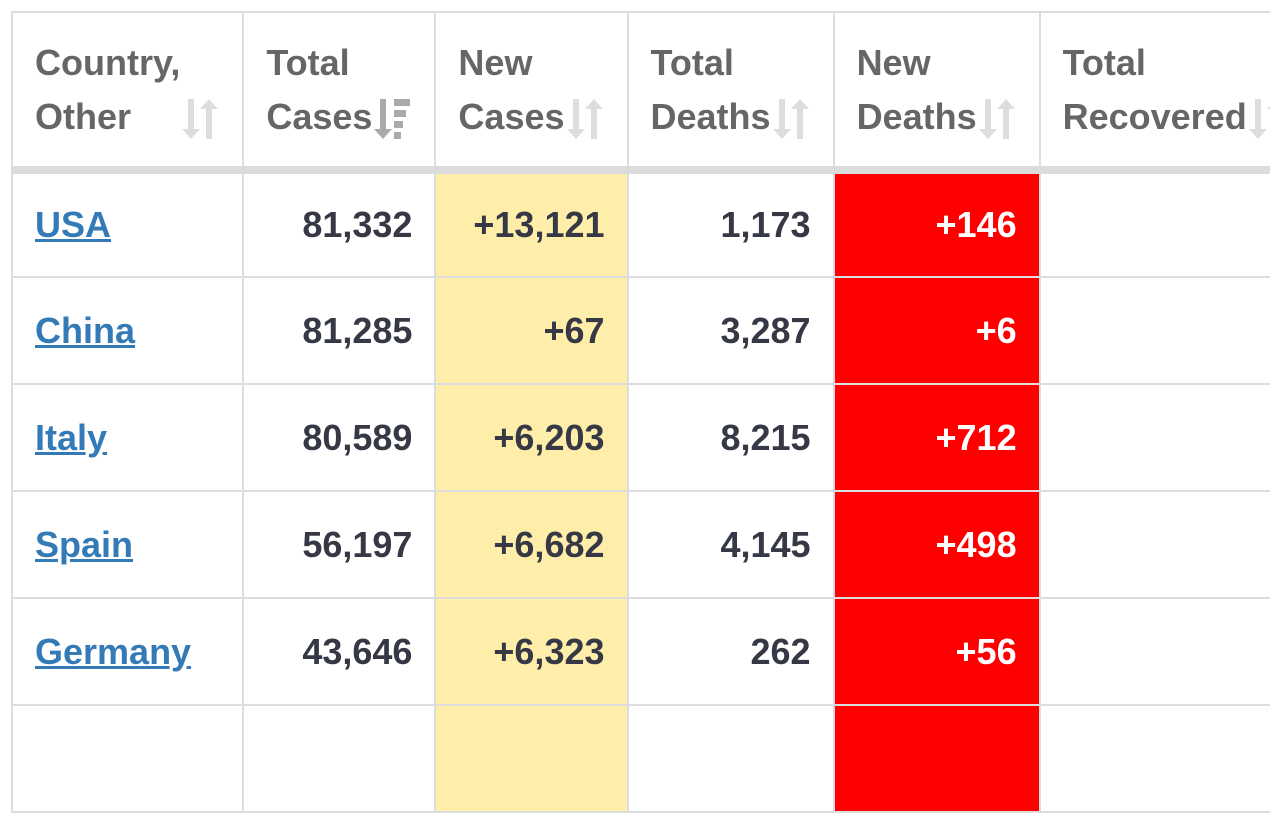 Image resolution: width=1270 pixels, height=813 pixels. I want to click on column-header: Total Cases, so click(339, 92).